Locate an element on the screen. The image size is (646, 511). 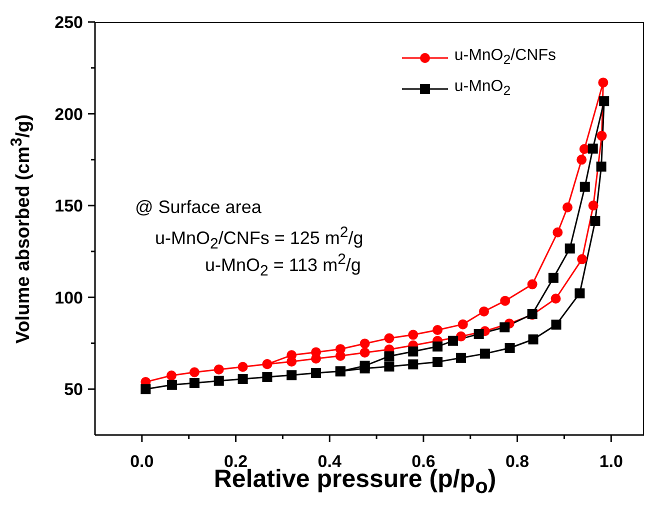
annotation: u-MnO$_{2}$/CNFs = 125 m$^{2}$/g is located at coordinates (259, 238).